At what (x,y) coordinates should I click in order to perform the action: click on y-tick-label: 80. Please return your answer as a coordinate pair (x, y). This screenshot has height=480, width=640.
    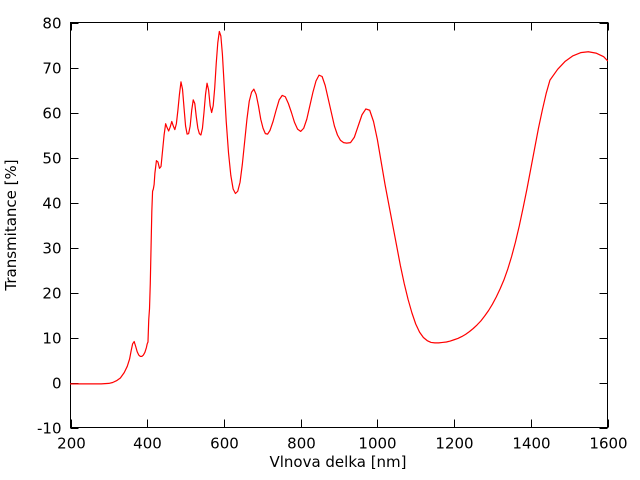
    Looking at the image, I should click on (51, 24).